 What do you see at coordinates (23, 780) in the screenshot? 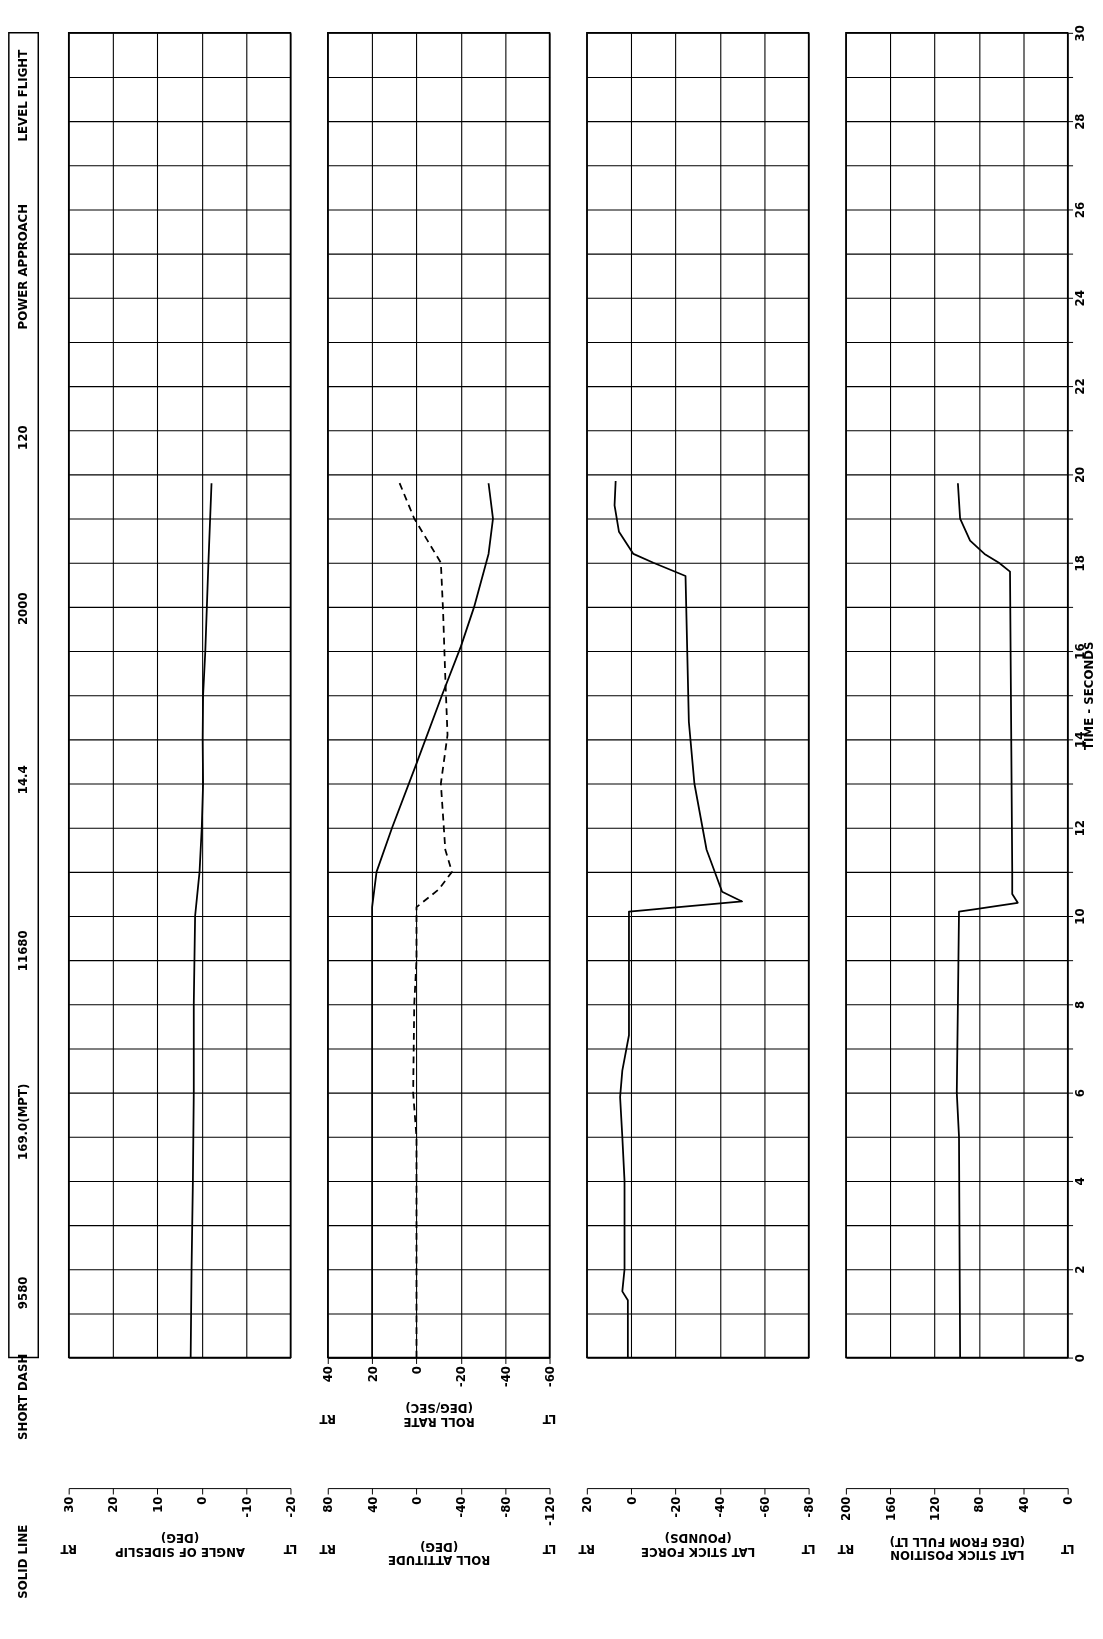
I see `text: 14.4` at bounding box center [23, 780].